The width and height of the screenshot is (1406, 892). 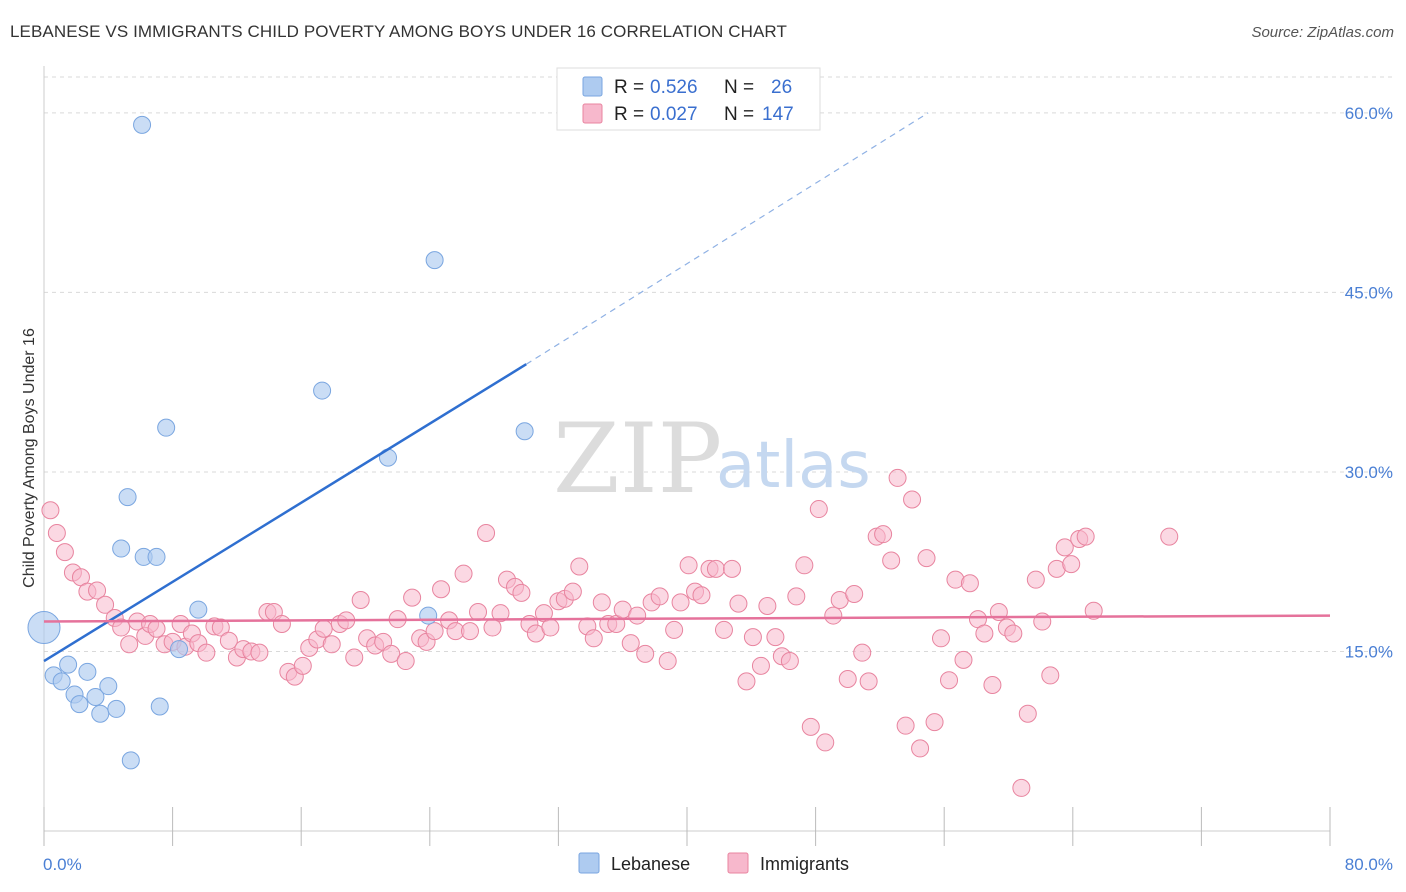 I want to click on x-tick-label: 0.0%, so click(x=62, y=864).